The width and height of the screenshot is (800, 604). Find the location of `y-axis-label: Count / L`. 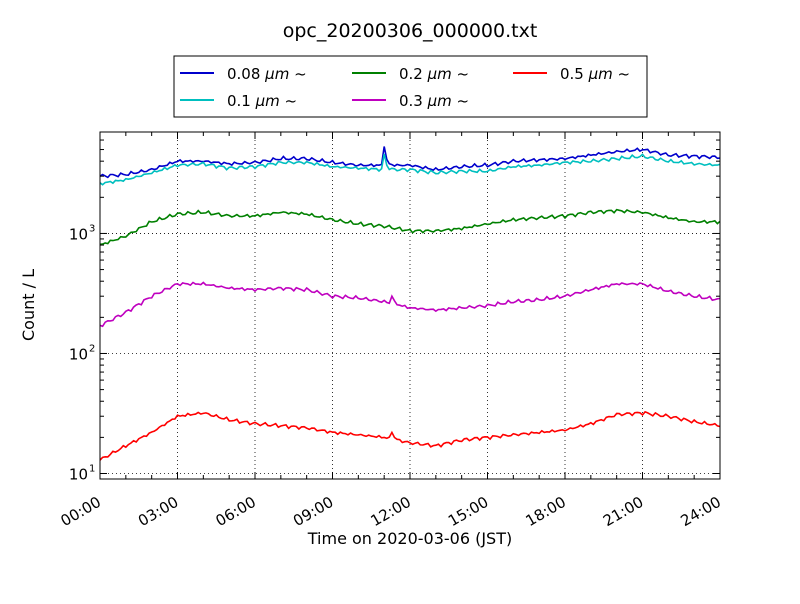

y-axis-label: Count / L is located at coordinates (28, 305).